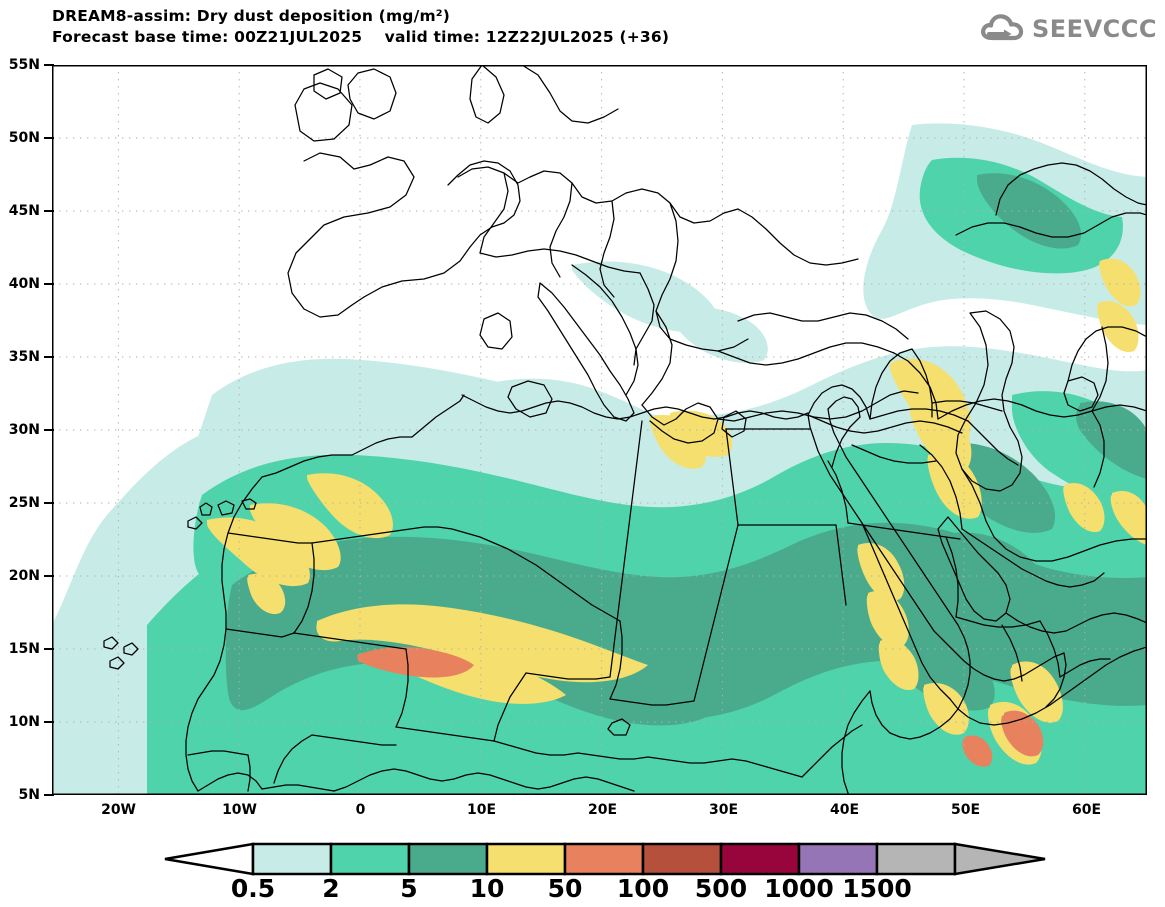 This screenshot has height=907, width=1165. I want to click on y-tick-label: 25N, so click(24, 503).